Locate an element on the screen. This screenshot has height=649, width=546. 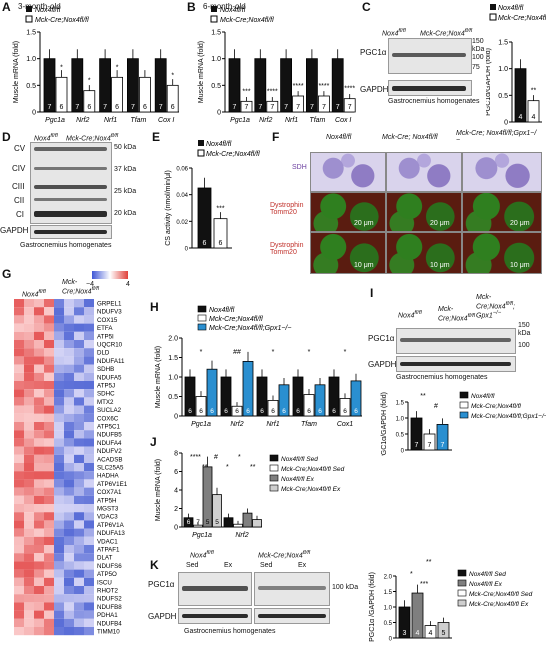
panel-letter: D is located at coordinates (6, 137).